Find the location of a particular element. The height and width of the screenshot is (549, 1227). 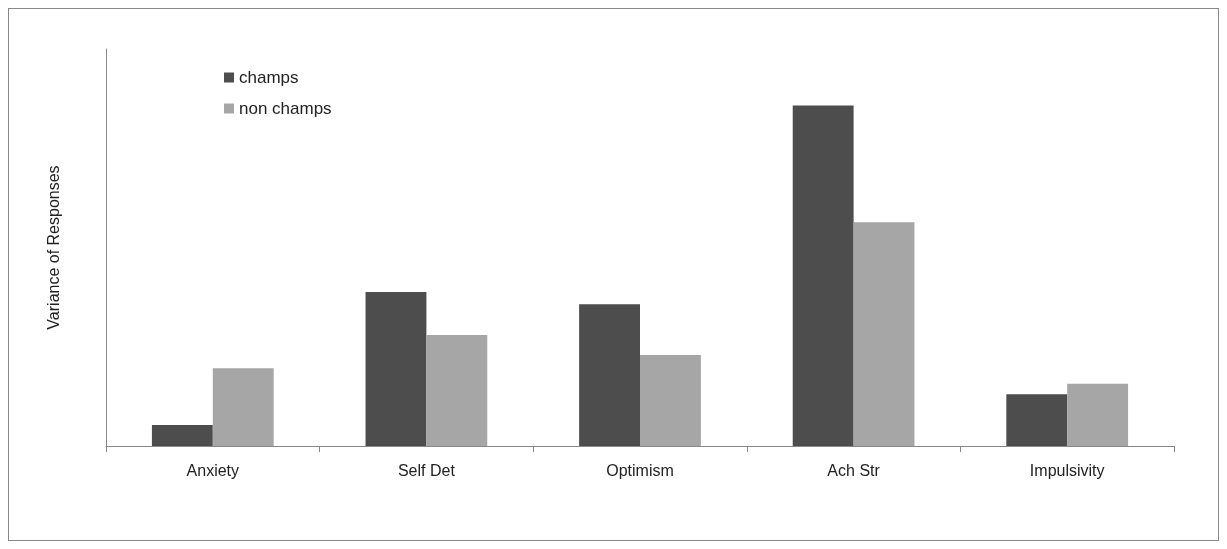

x-tick-label: Self Det is located at coordinates (426, 470).